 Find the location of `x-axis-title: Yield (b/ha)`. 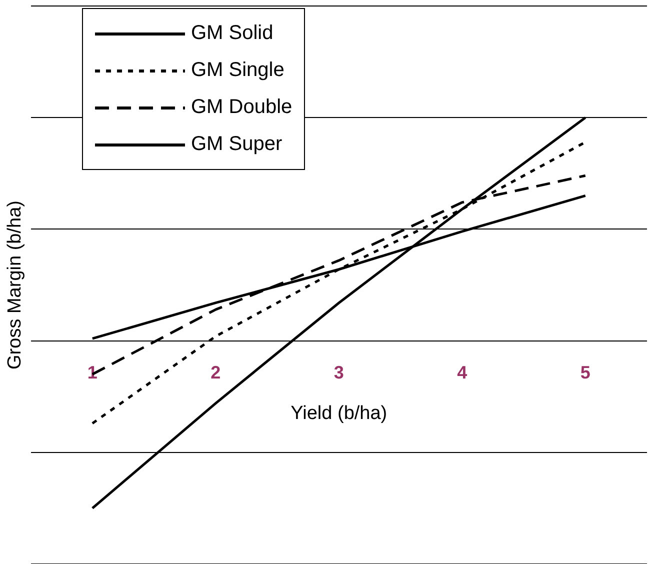

x-axis-title: Yield (b/ha) is located at coordinates (339, 413).